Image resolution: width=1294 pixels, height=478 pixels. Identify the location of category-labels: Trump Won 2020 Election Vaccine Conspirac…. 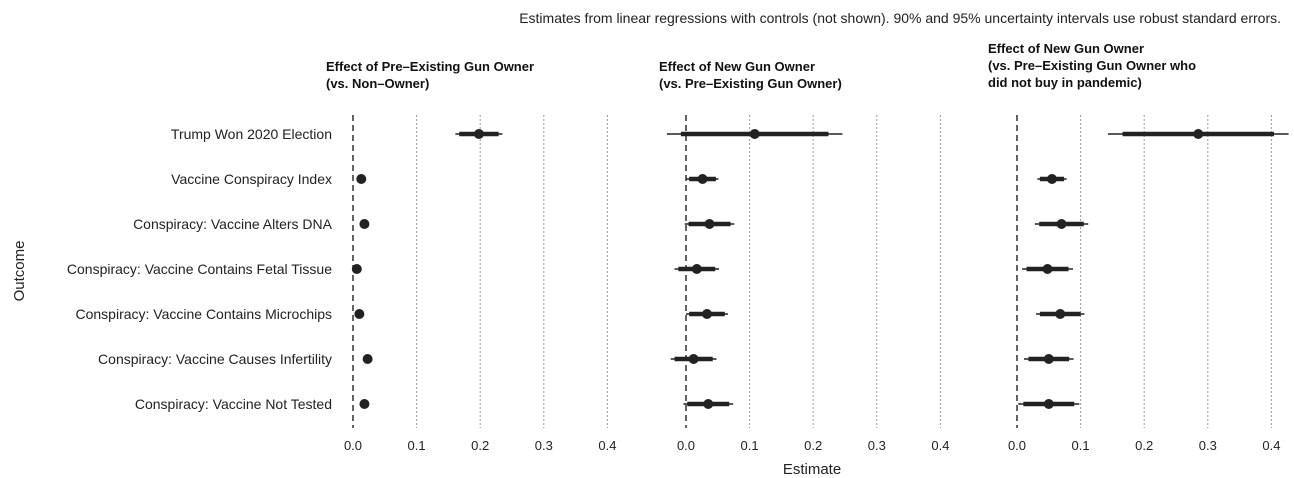
(200, 269).